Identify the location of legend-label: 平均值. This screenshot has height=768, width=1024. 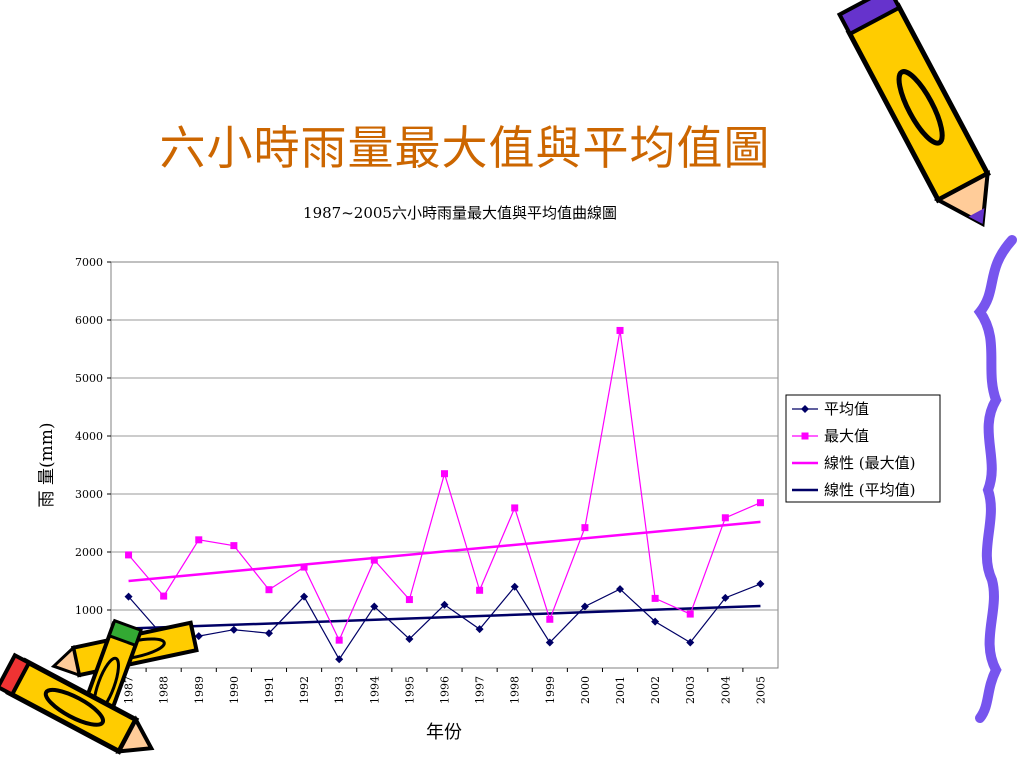
(846, 409).